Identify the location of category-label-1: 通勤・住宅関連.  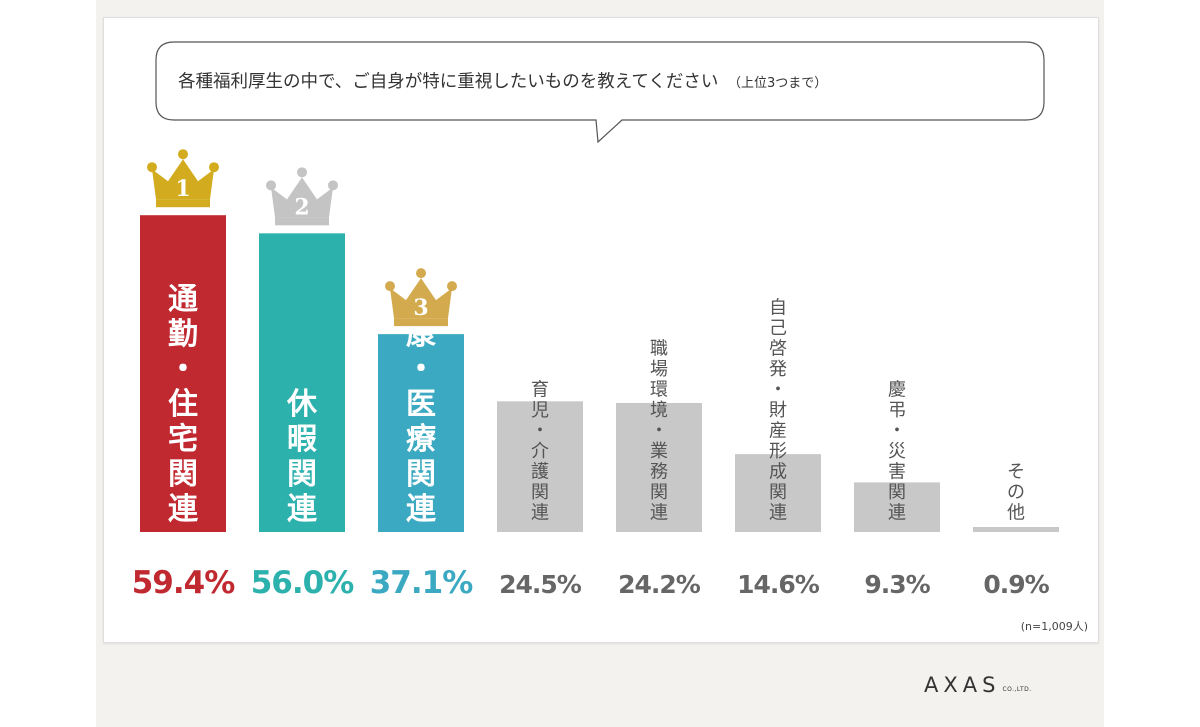
(183, 404).